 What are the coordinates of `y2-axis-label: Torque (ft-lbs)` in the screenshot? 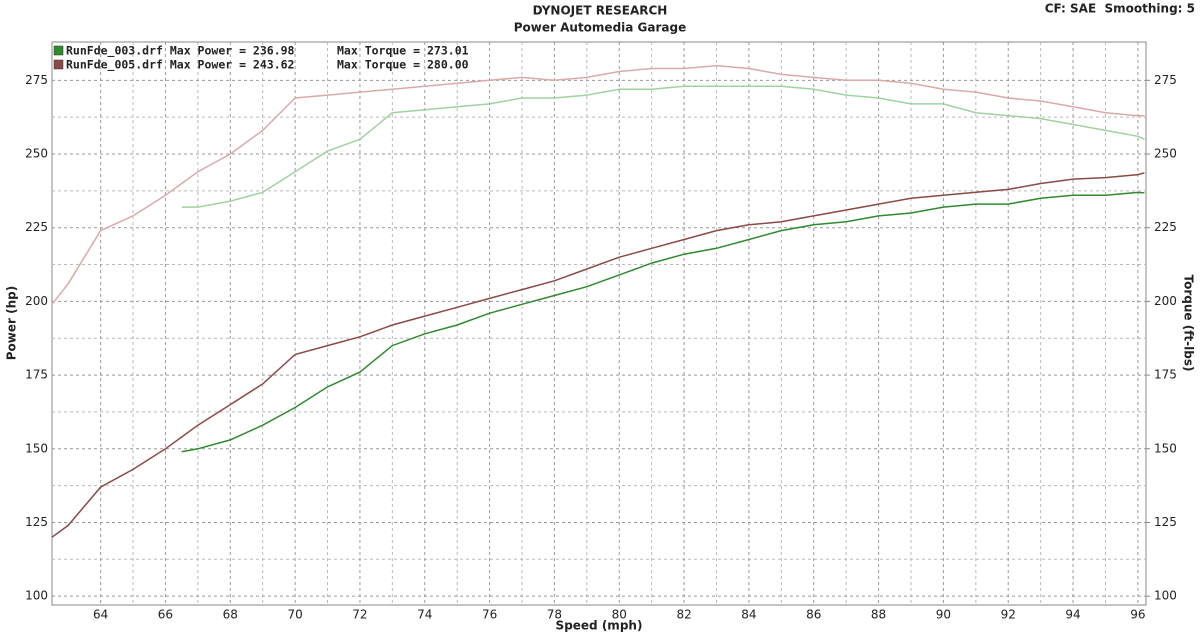 It's located at (1189, 323).